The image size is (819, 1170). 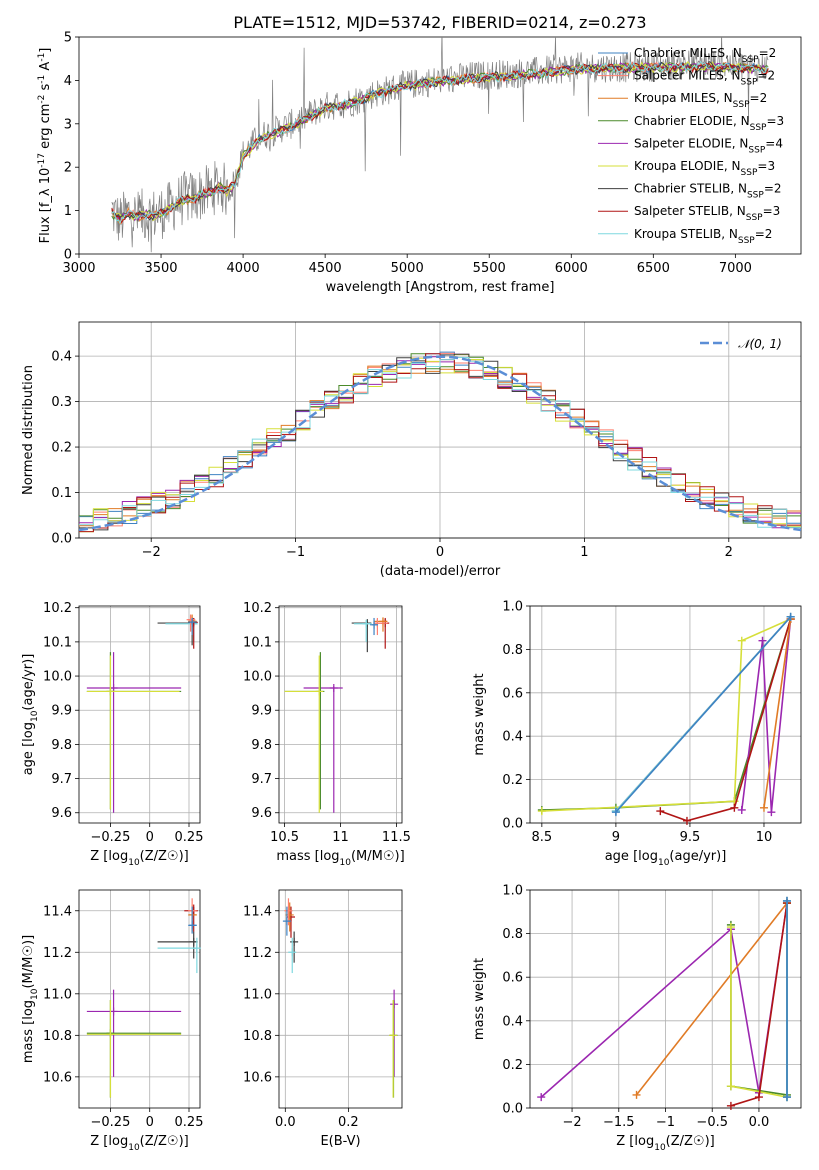 What do you see at coordinates (261, 745) in the screenshot?
I see `age-vs-mass-y-tick-label: 9.8` at bounding box center [261, 745].